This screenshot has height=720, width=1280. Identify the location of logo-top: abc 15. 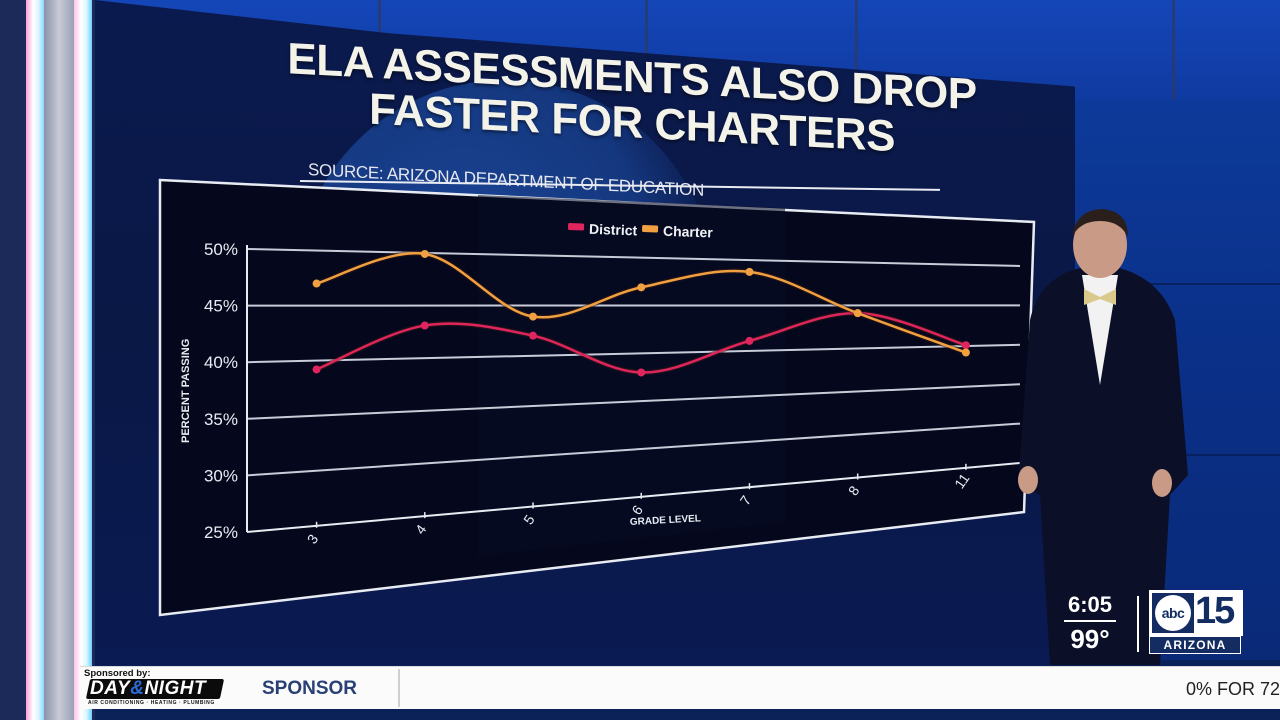
(1196, 613).